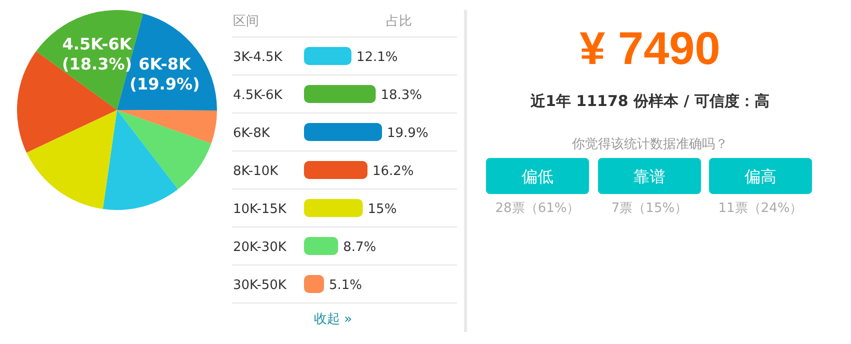 Image resolution: width=851 pixels, height=344 pixels. I want to click on data-label: 19.9%, so click(407, 133).